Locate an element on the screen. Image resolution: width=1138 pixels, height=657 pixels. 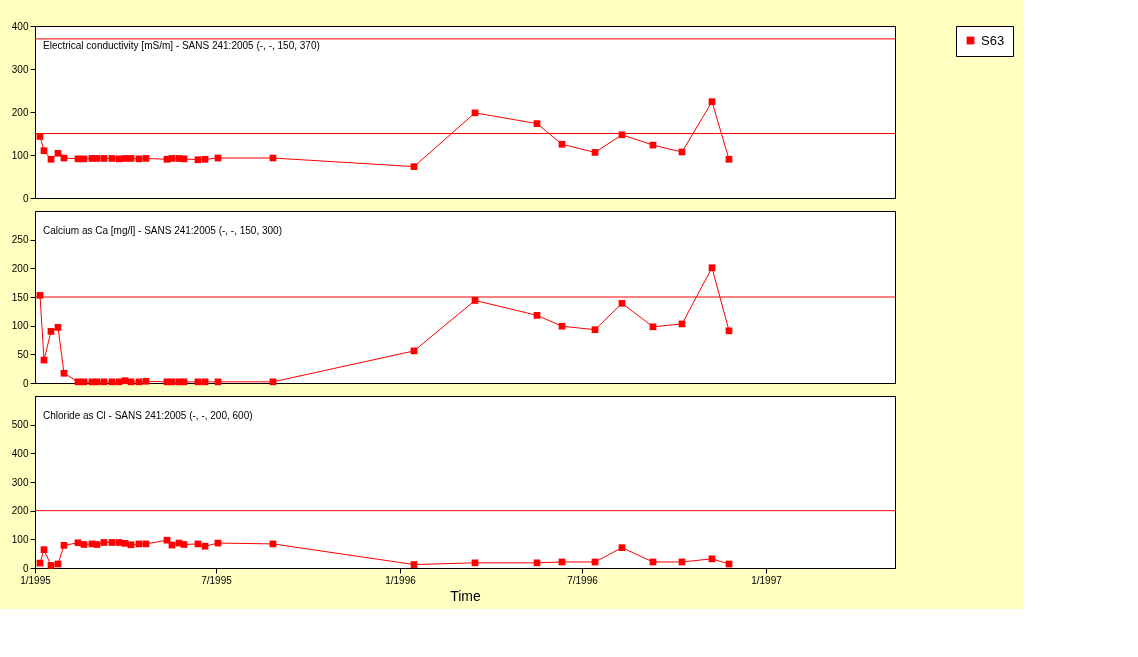
text: Calcium as Ca [mg/l] - SANS 241:2005 (-, -, 150, 300) is located at coordinates (162, 230).